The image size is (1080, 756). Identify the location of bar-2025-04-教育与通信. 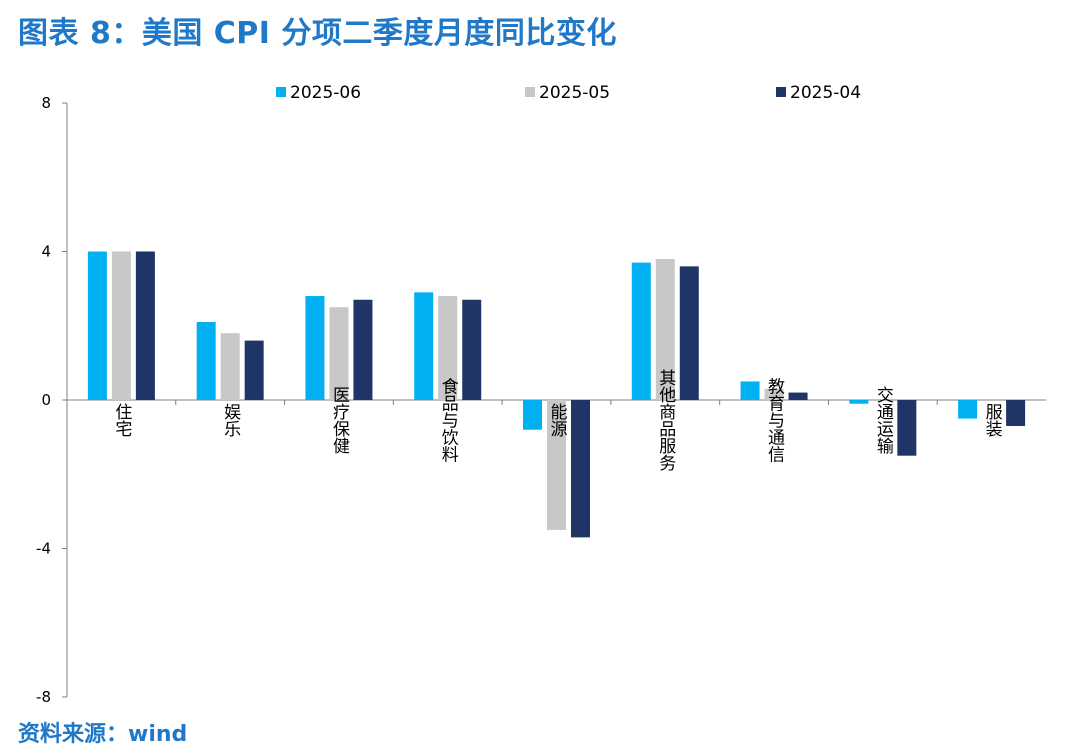
(798, 396).